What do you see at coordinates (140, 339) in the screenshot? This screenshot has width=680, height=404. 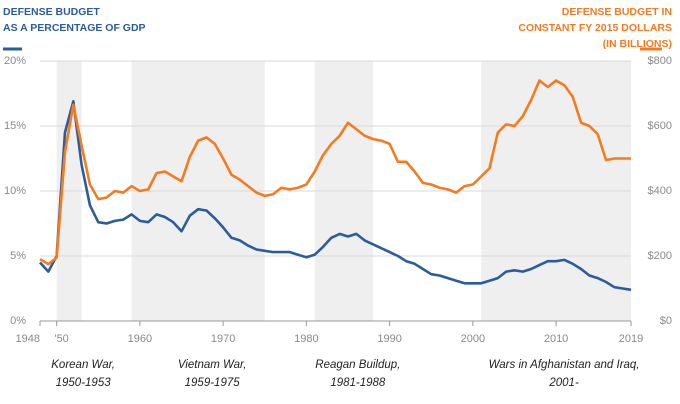 I see `x-tick-label: 1960` at bounding box center [140, 339].